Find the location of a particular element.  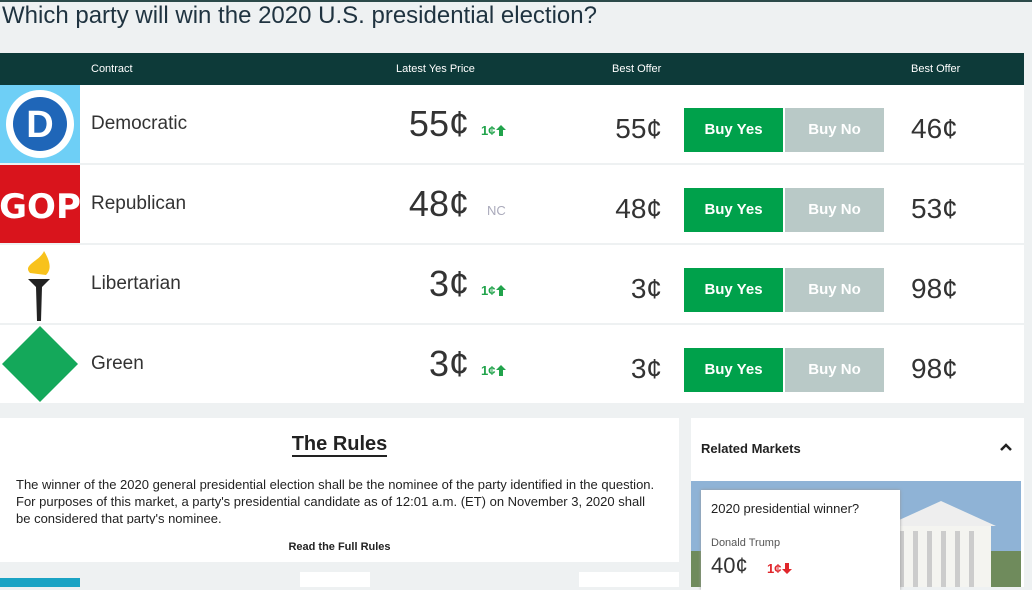

latest-price: 48¢ is located at coordinates (438, 203).